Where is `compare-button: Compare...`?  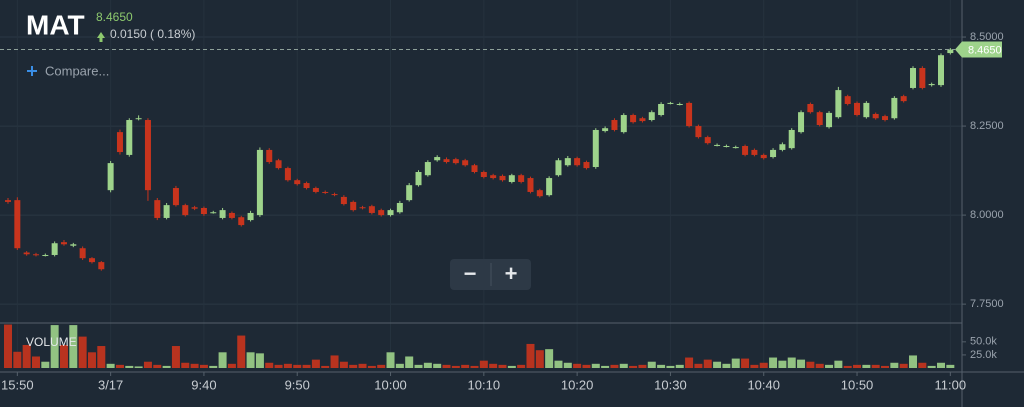
compare-button: Compare... is located at coordinates (68, 70).